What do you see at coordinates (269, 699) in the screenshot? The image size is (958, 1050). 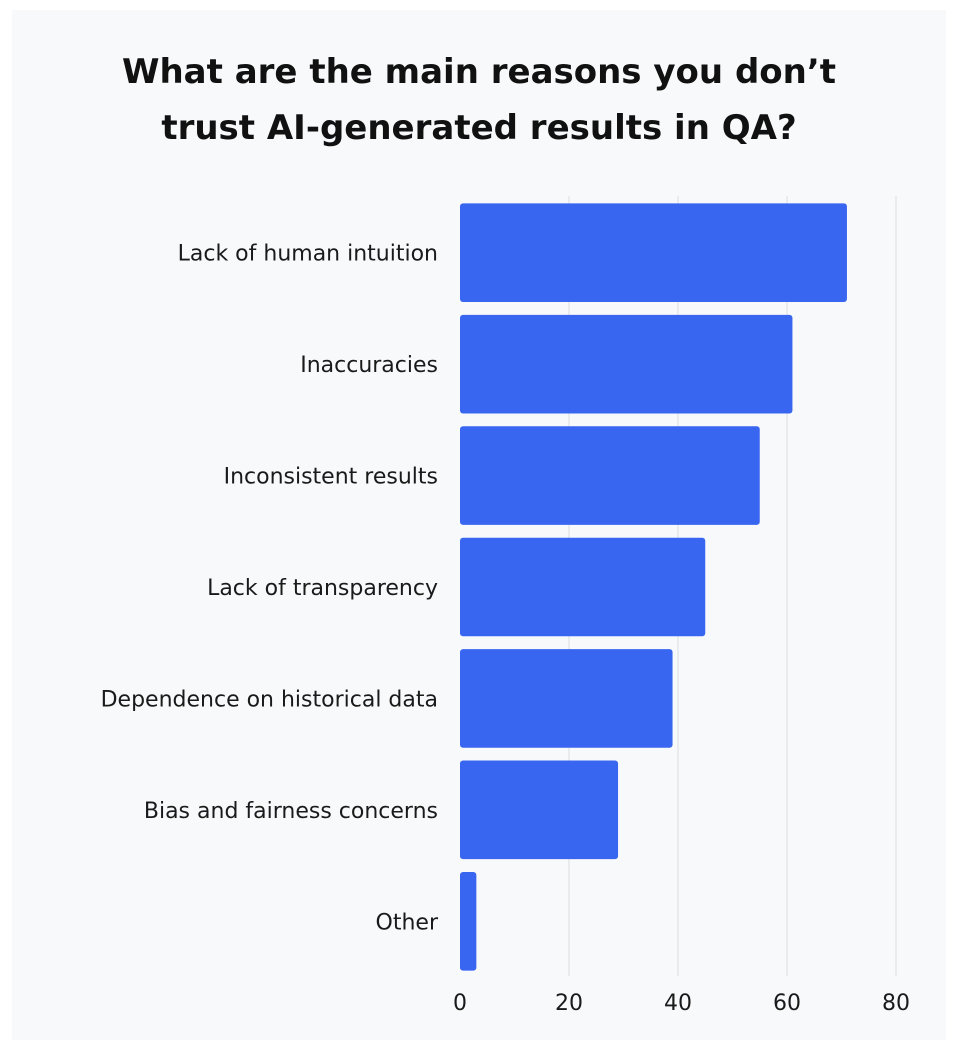 I see `category-label-4: Dependence on historical data` at bounding box center [269, 699].